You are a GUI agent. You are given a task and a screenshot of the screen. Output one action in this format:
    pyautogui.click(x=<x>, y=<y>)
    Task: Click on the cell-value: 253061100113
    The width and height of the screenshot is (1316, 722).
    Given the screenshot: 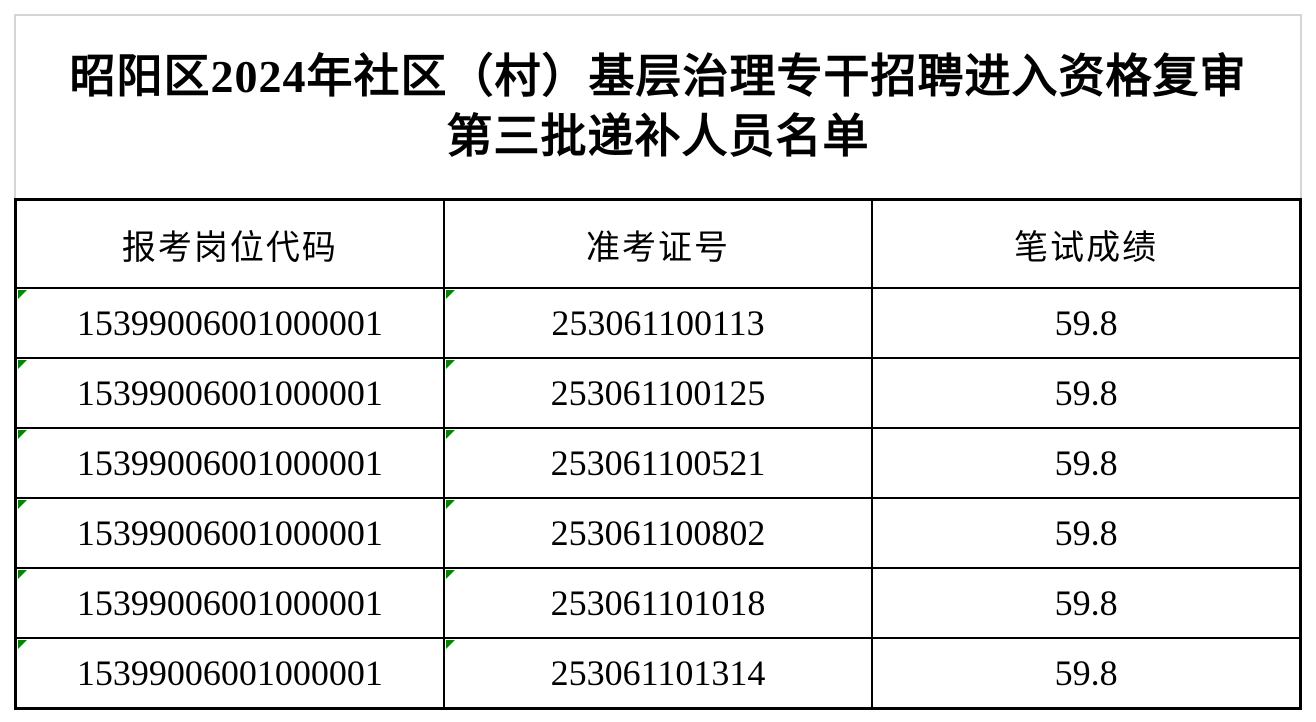 What is the action you would take?
    pyautogui.click(x=658, y=323)
    